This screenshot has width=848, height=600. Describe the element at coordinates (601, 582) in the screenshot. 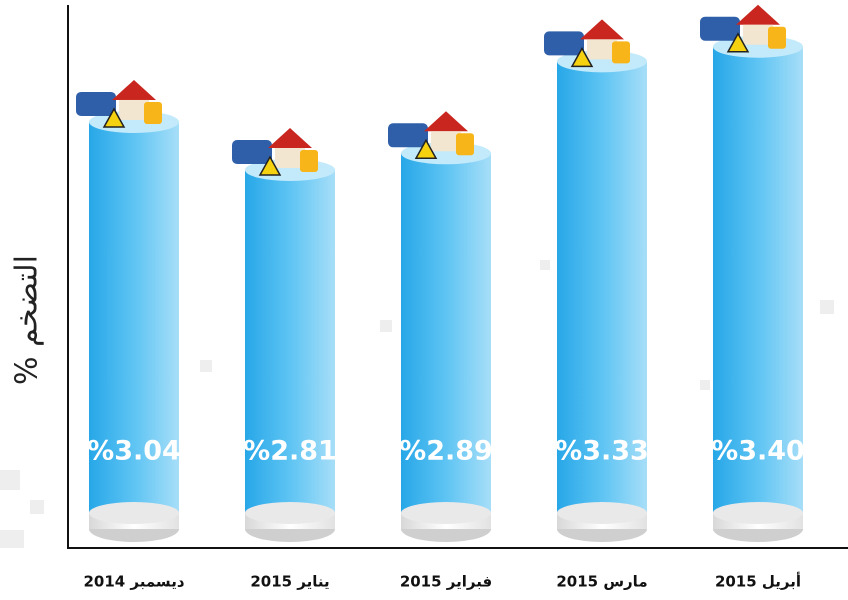

I see `x-tick-label: مارس 2015` at that location.